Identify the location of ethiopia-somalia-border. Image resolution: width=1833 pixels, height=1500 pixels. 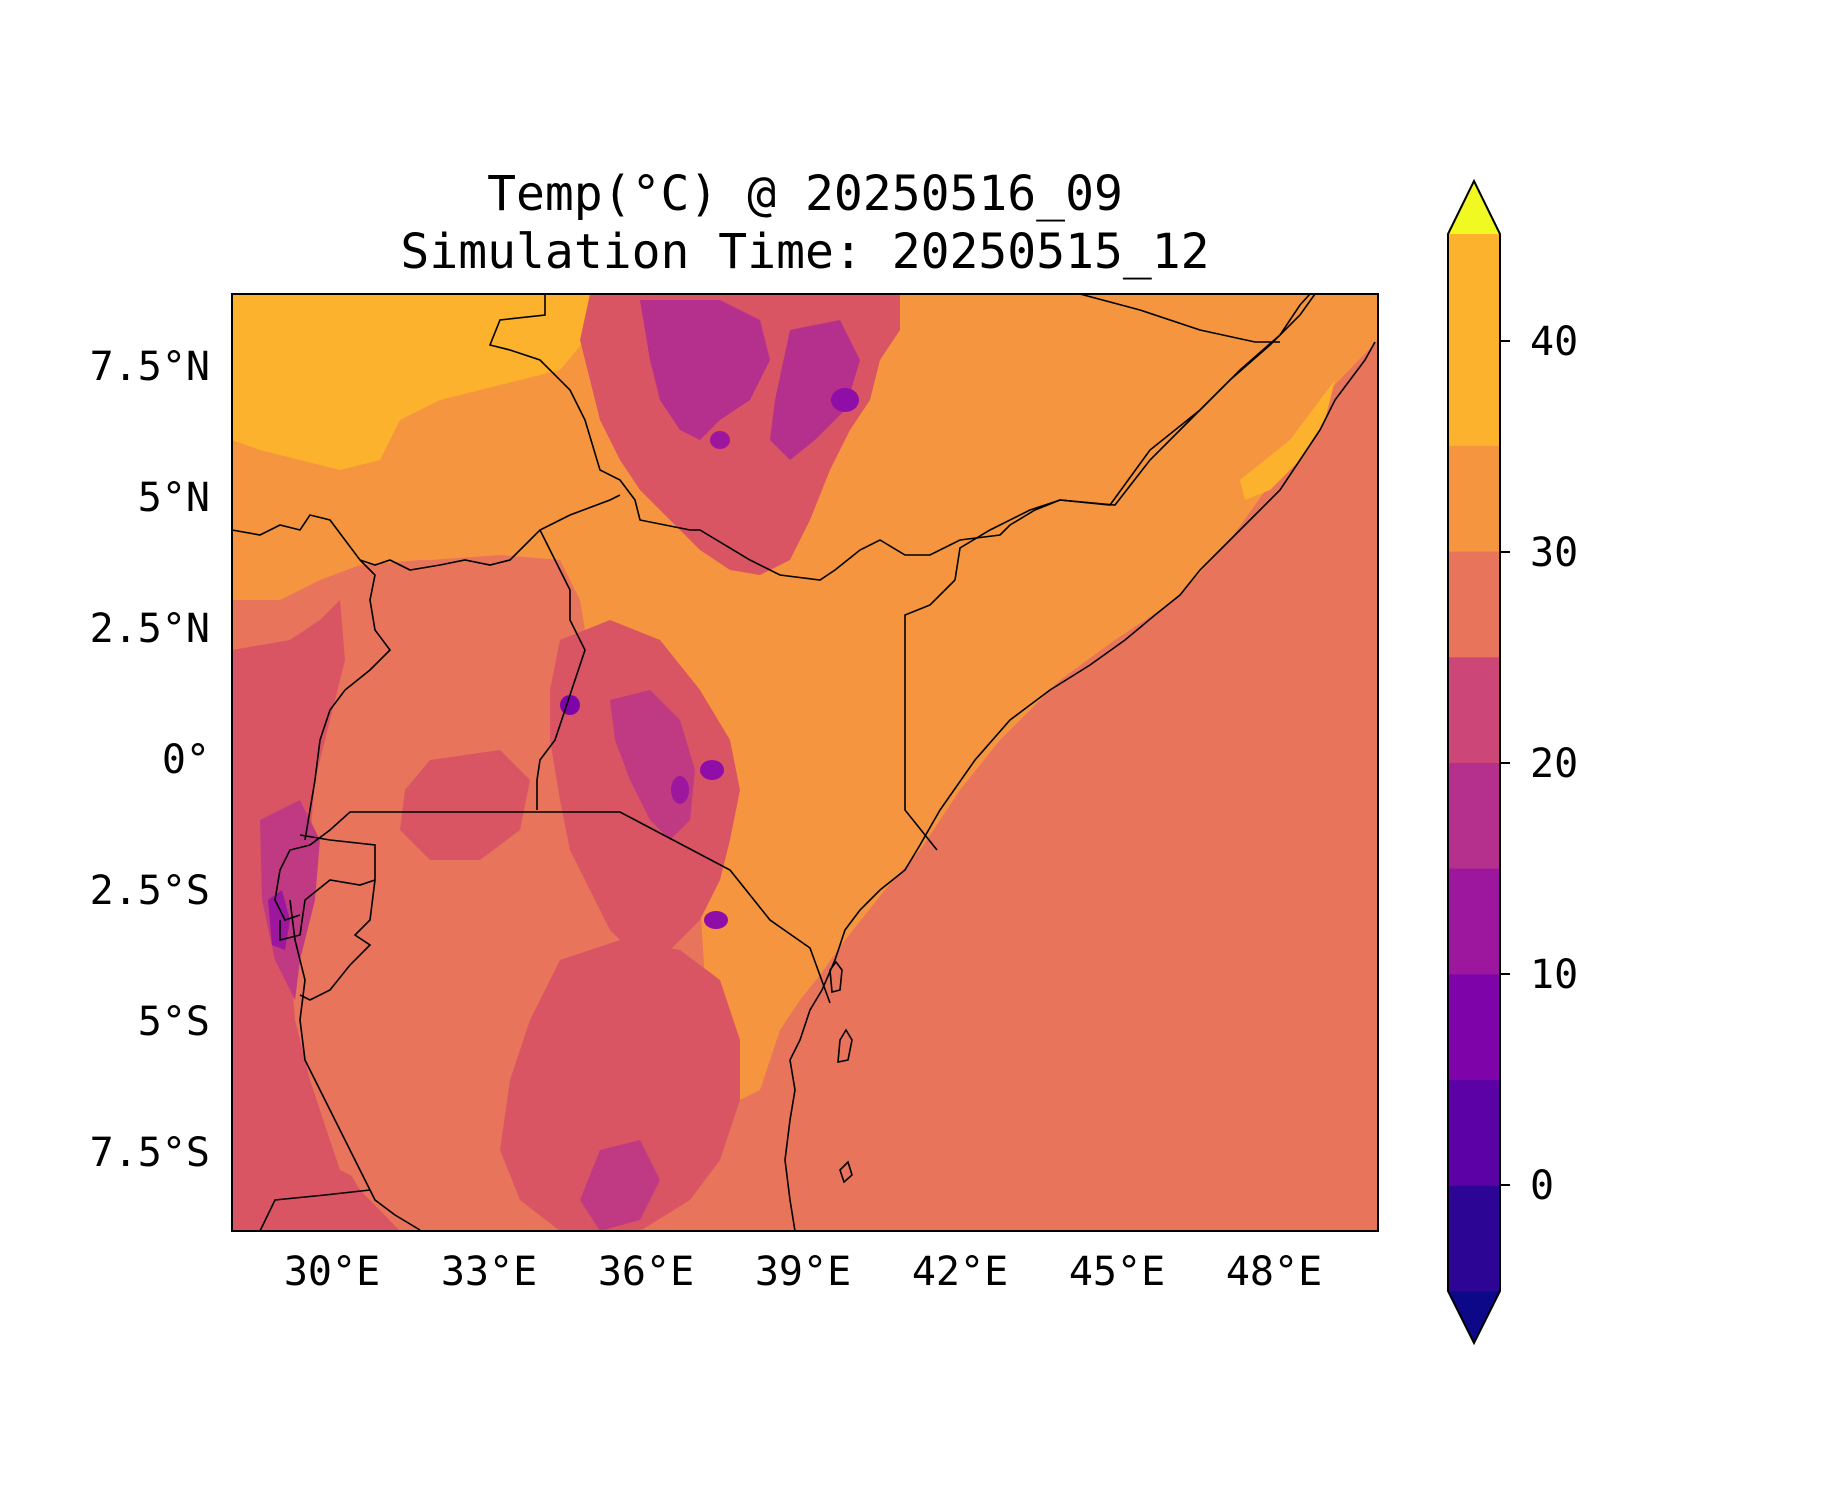
(1135, 437).